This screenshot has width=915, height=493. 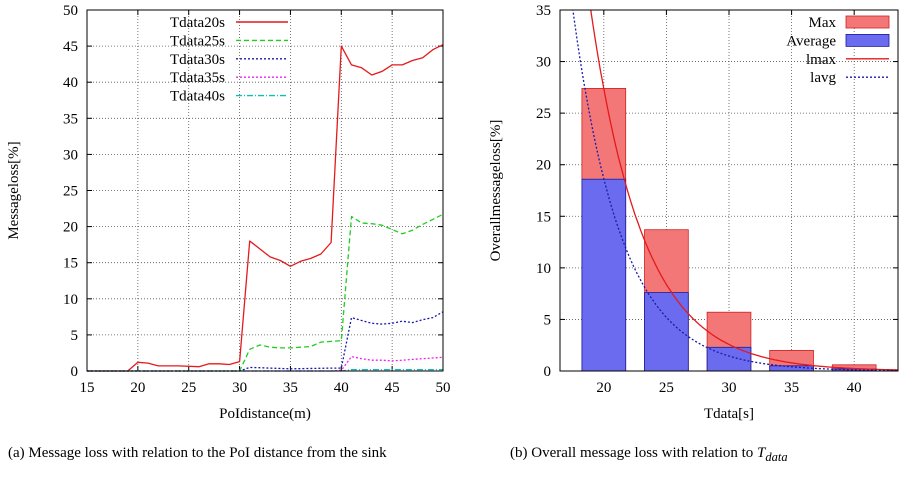 What do you see at coordinates (197, 97) in the screenshot?
I see `a-legend-label: Tdata40s` at bounding box center [197, 97].